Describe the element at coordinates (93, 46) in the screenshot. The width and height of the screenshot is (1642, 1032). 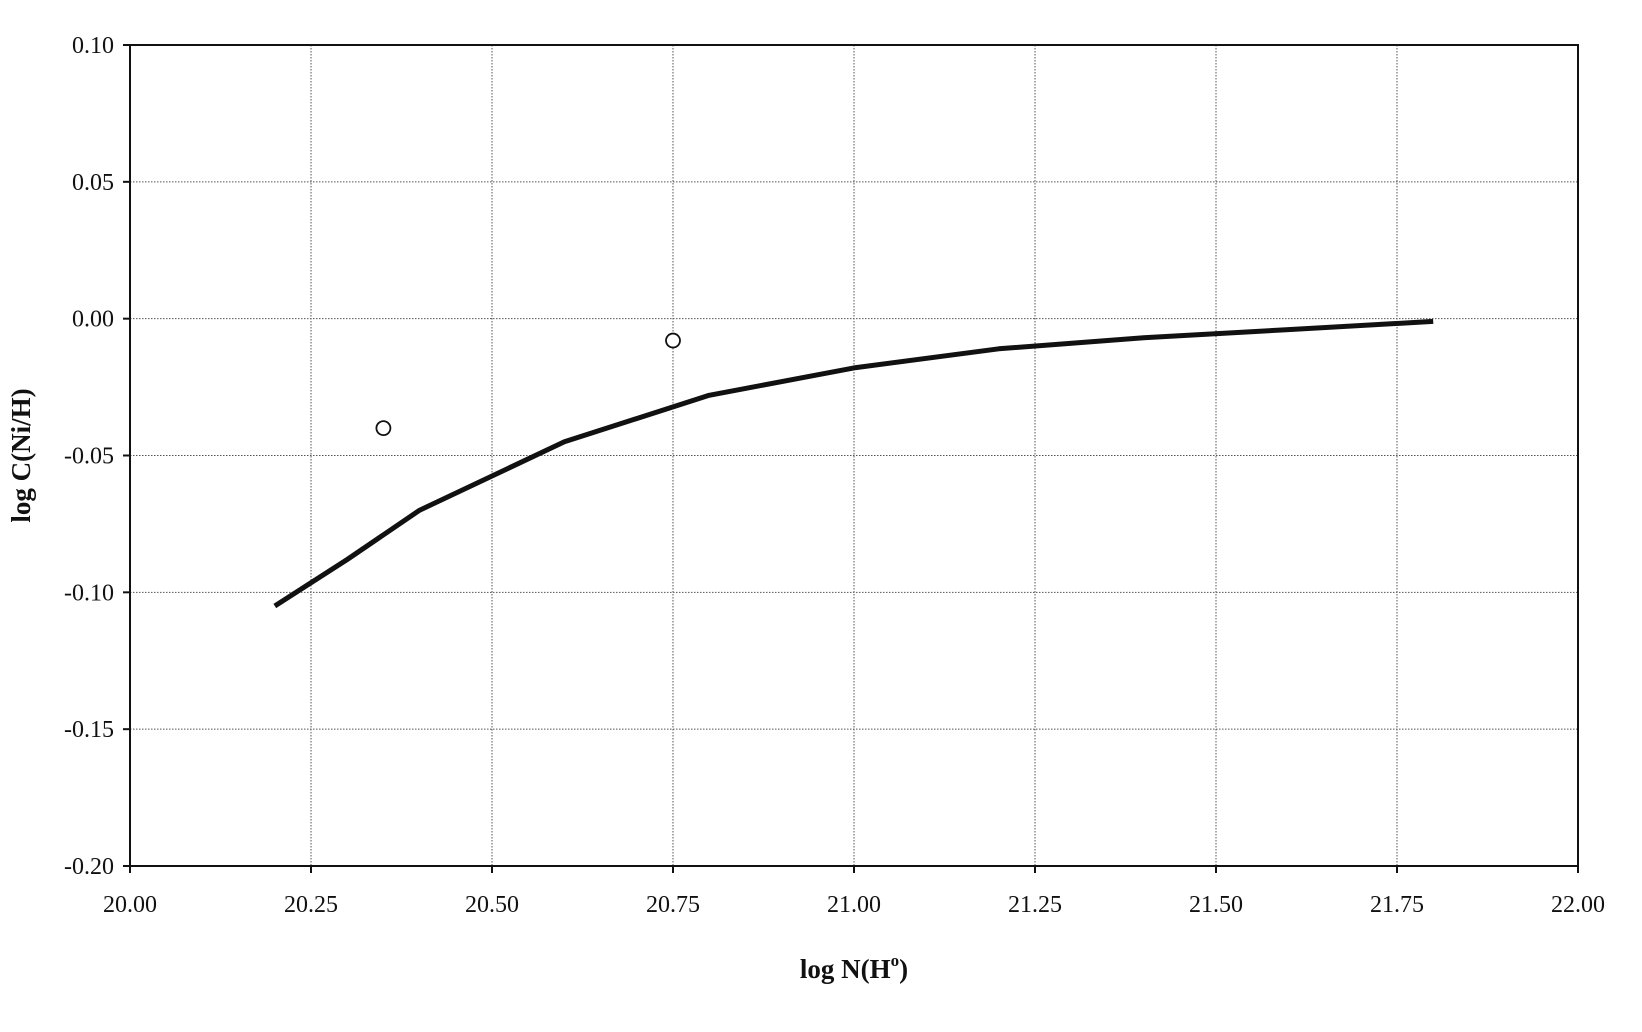
I see `y-tick-label: 0.10` at that location.